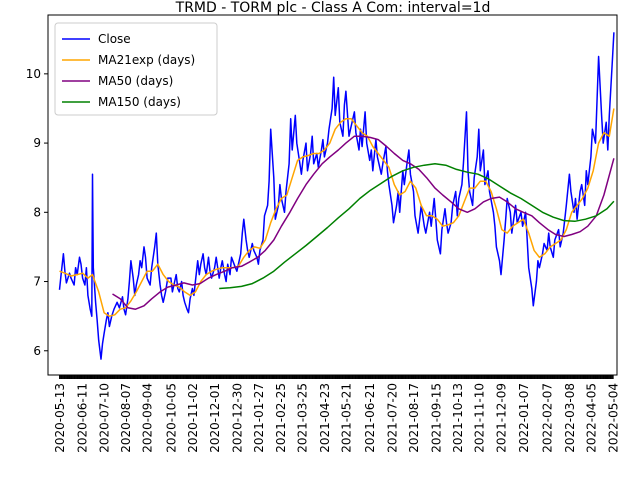 This screenshot has width=640, height=480. I want to click on x-tick-label: 2020-09-04, so click(148, 418).